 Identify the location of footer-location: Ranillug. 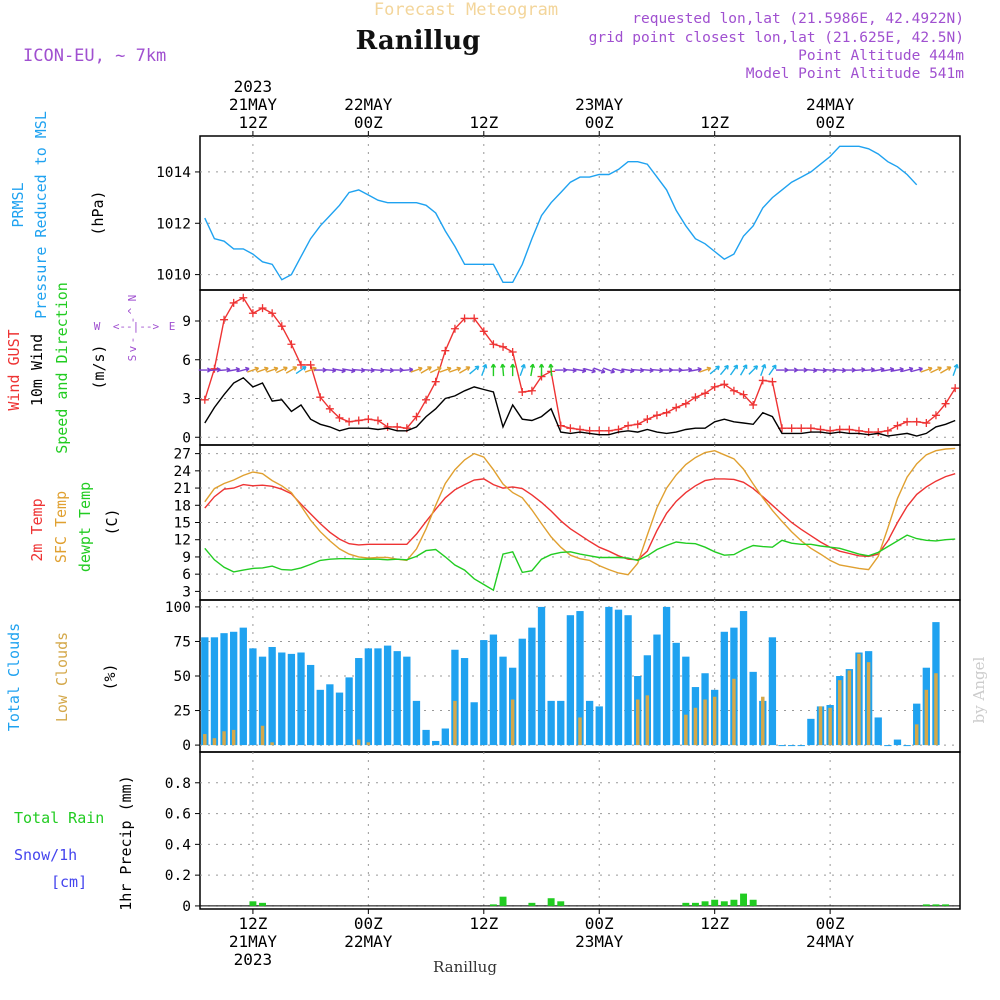
(465, 967).